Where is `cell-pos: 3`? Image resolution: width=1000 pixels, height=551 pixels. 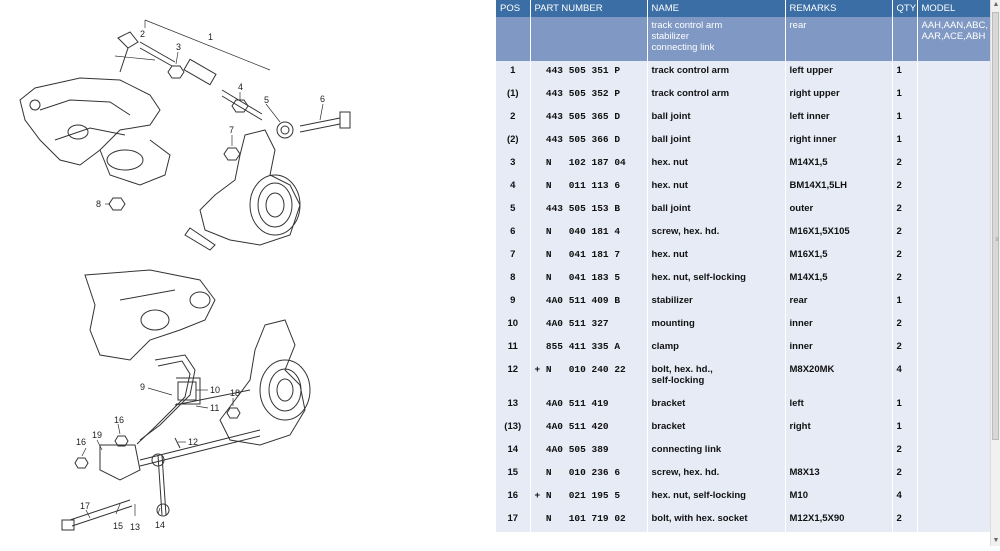
cell-pos: 3 is located at coordinates (513, 164).